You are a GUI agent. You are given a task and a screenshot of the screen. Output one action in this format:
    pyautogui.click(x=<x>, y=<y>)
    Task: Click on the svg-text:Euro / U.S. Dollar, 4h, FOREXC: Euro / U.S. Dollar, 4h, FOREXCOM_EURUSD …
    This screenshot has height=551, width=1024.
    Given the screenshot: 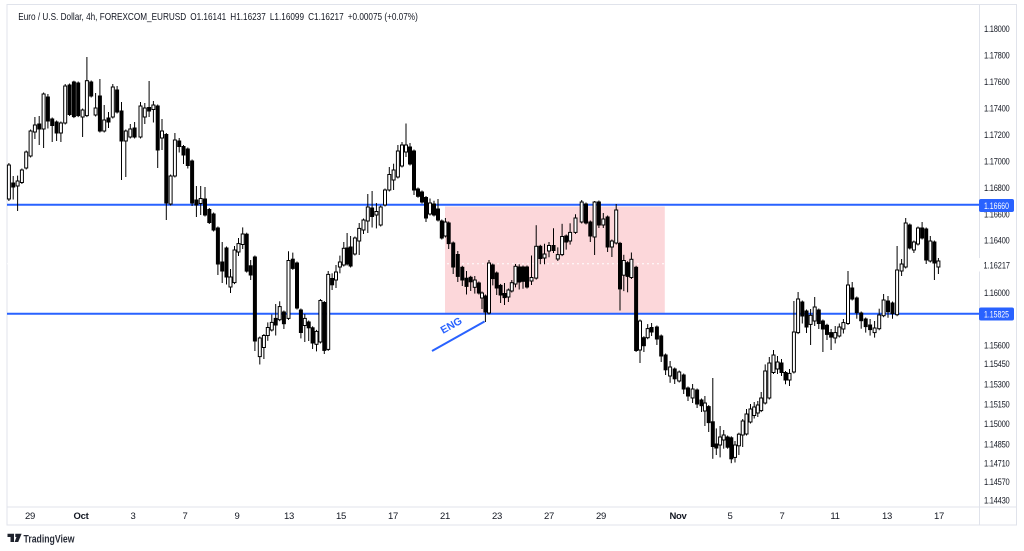 What is the action you would take?
    pyautogui.click(x=218, y=17)
    